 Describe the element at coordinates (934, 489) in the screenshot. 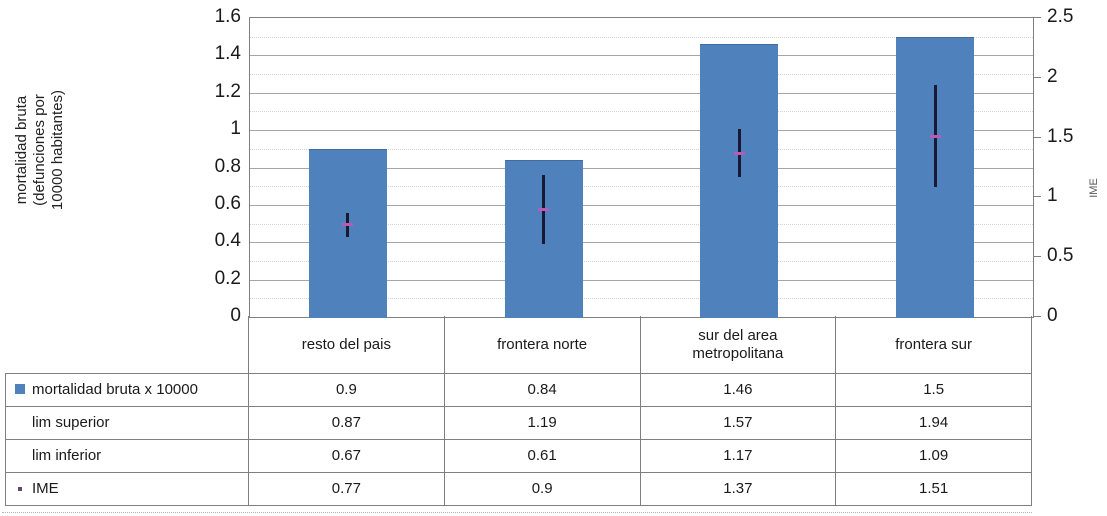

I see `table-value-cell: 1.51` at that location.